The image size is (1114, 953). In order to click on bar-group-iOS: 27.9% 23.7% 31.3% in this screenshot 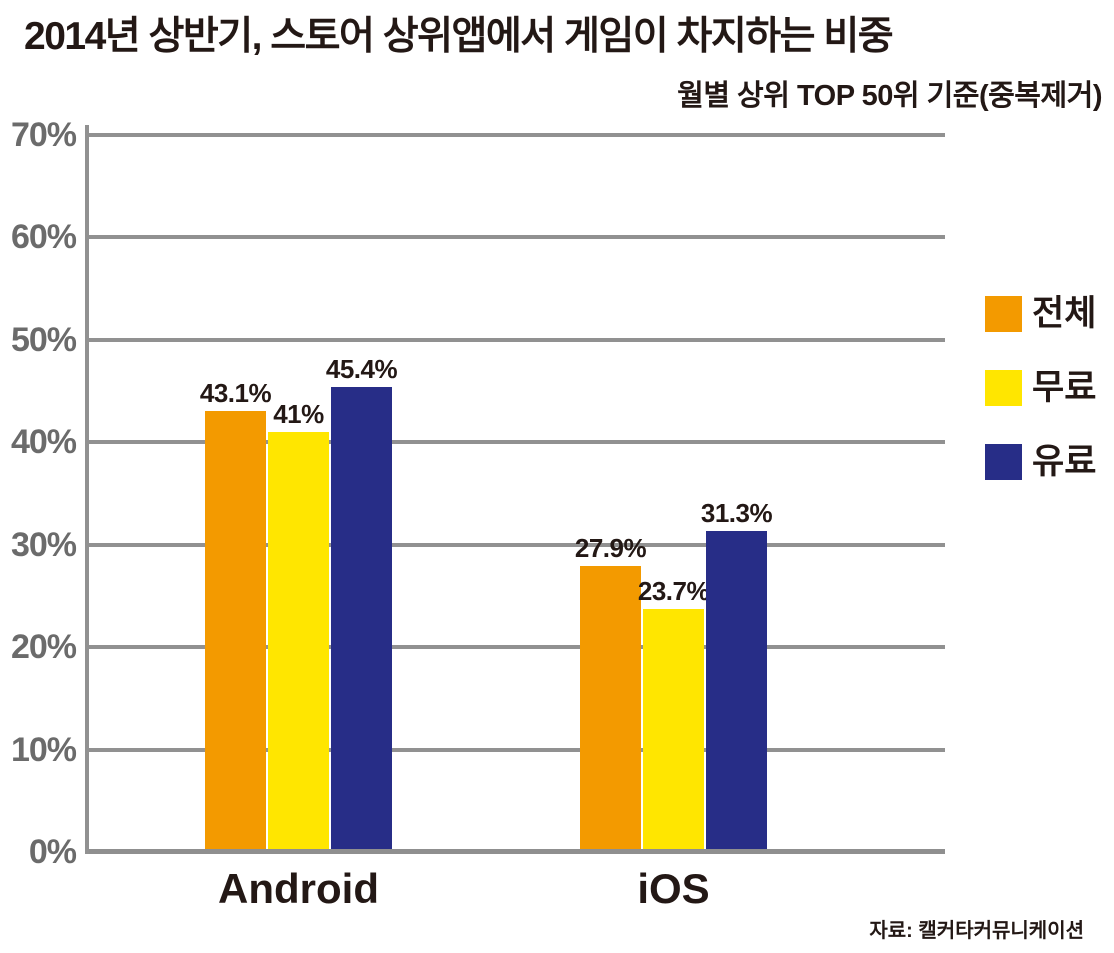, I will do `click(674, 675)`.